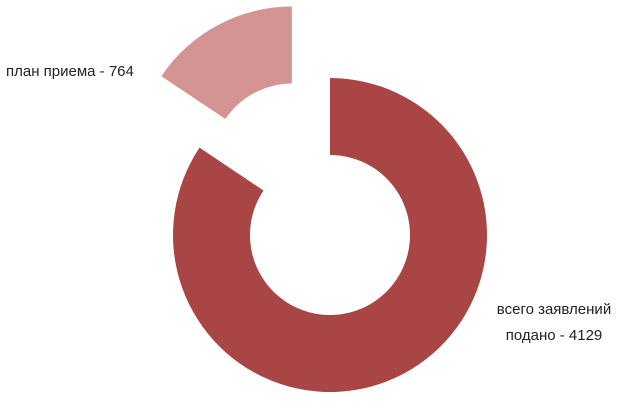  What do you see at coordinates (554, 322) in the screenshot?
I see `slice-label: всего заявлений подано - 4129` at bounding box center [554, 322].